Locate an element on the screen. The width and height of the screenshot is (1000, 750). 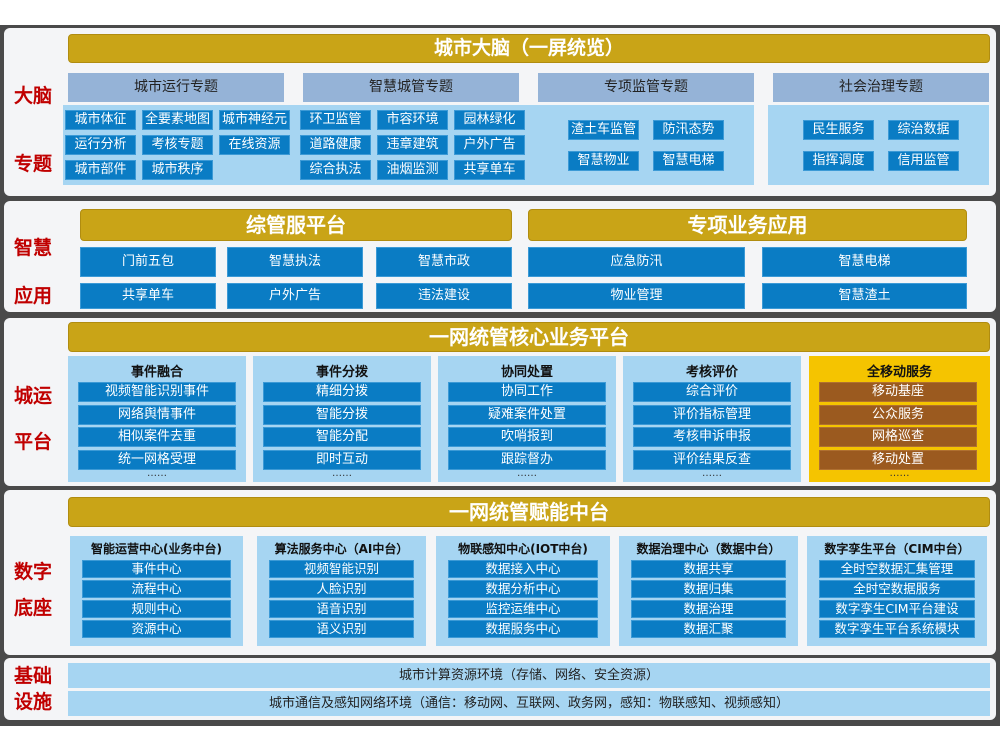
topic-item: 城市神经元 is located at coordinates (254, 120).